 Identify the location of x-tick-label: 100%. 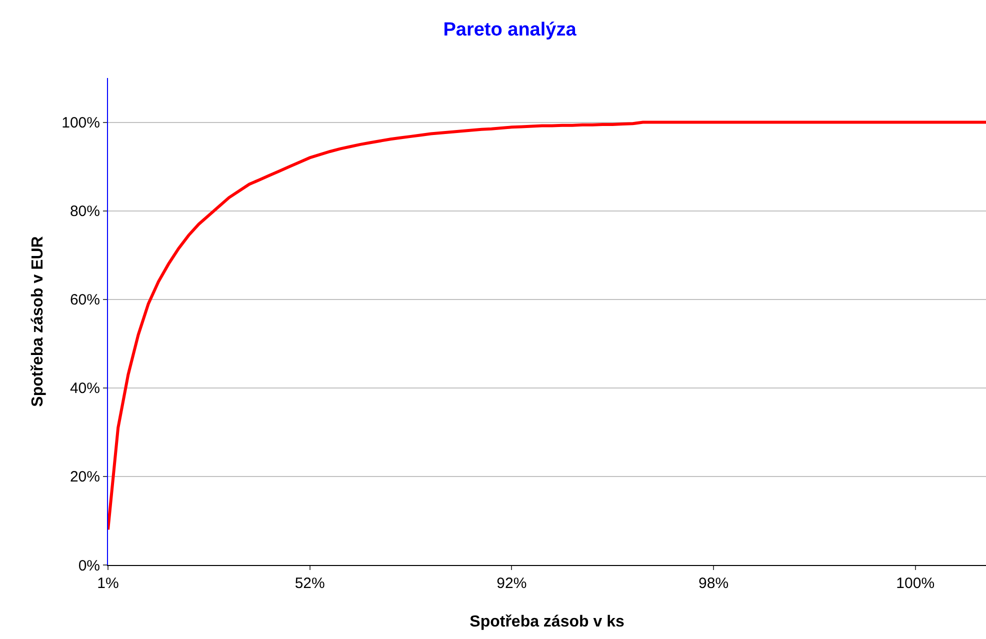
(915, 583).